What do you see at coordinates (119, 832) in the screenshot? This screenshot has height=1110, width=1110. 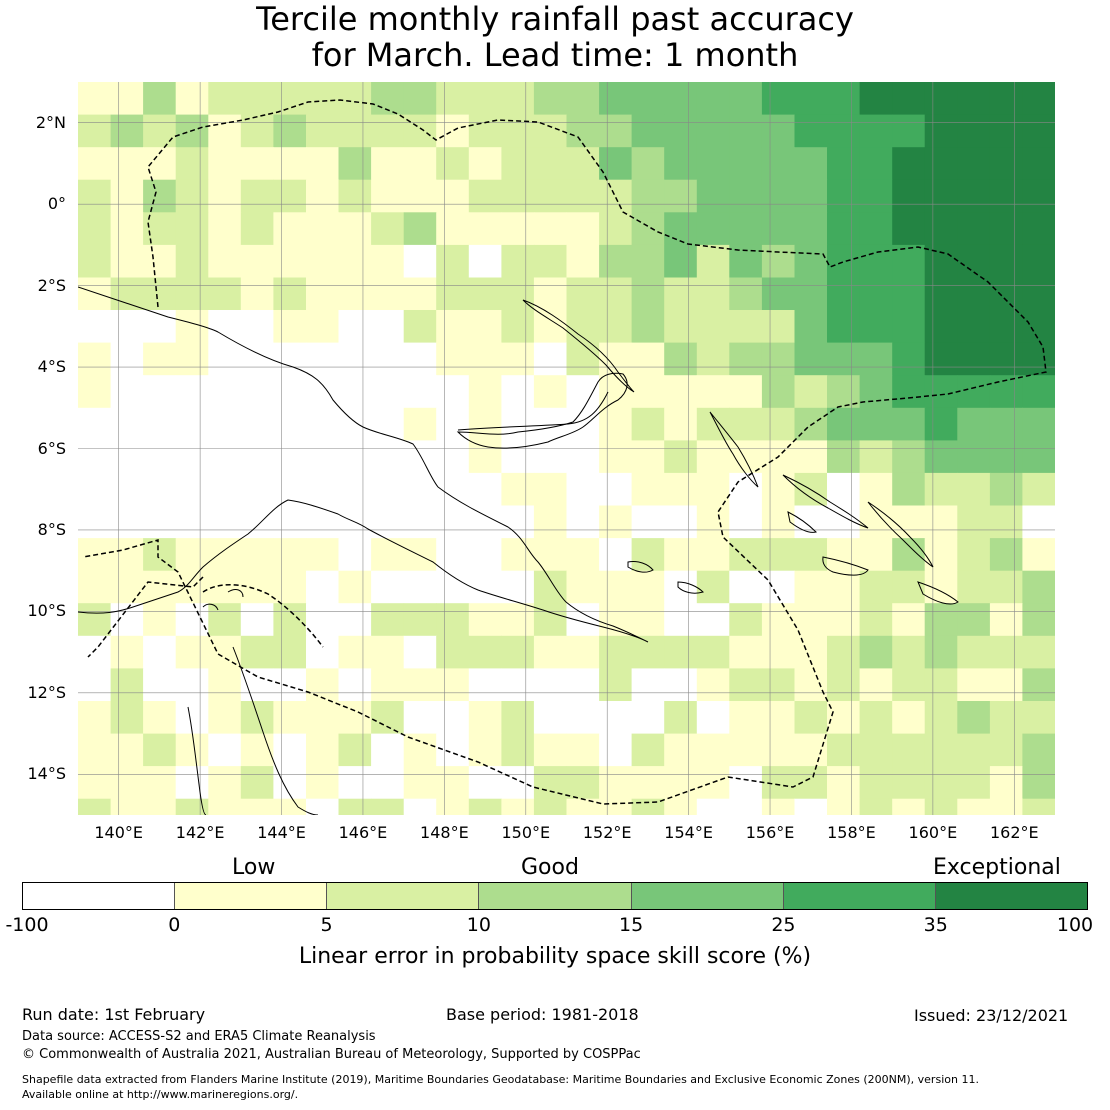 I see `longitude-label: 140°E` at bounding box center [119, 832].